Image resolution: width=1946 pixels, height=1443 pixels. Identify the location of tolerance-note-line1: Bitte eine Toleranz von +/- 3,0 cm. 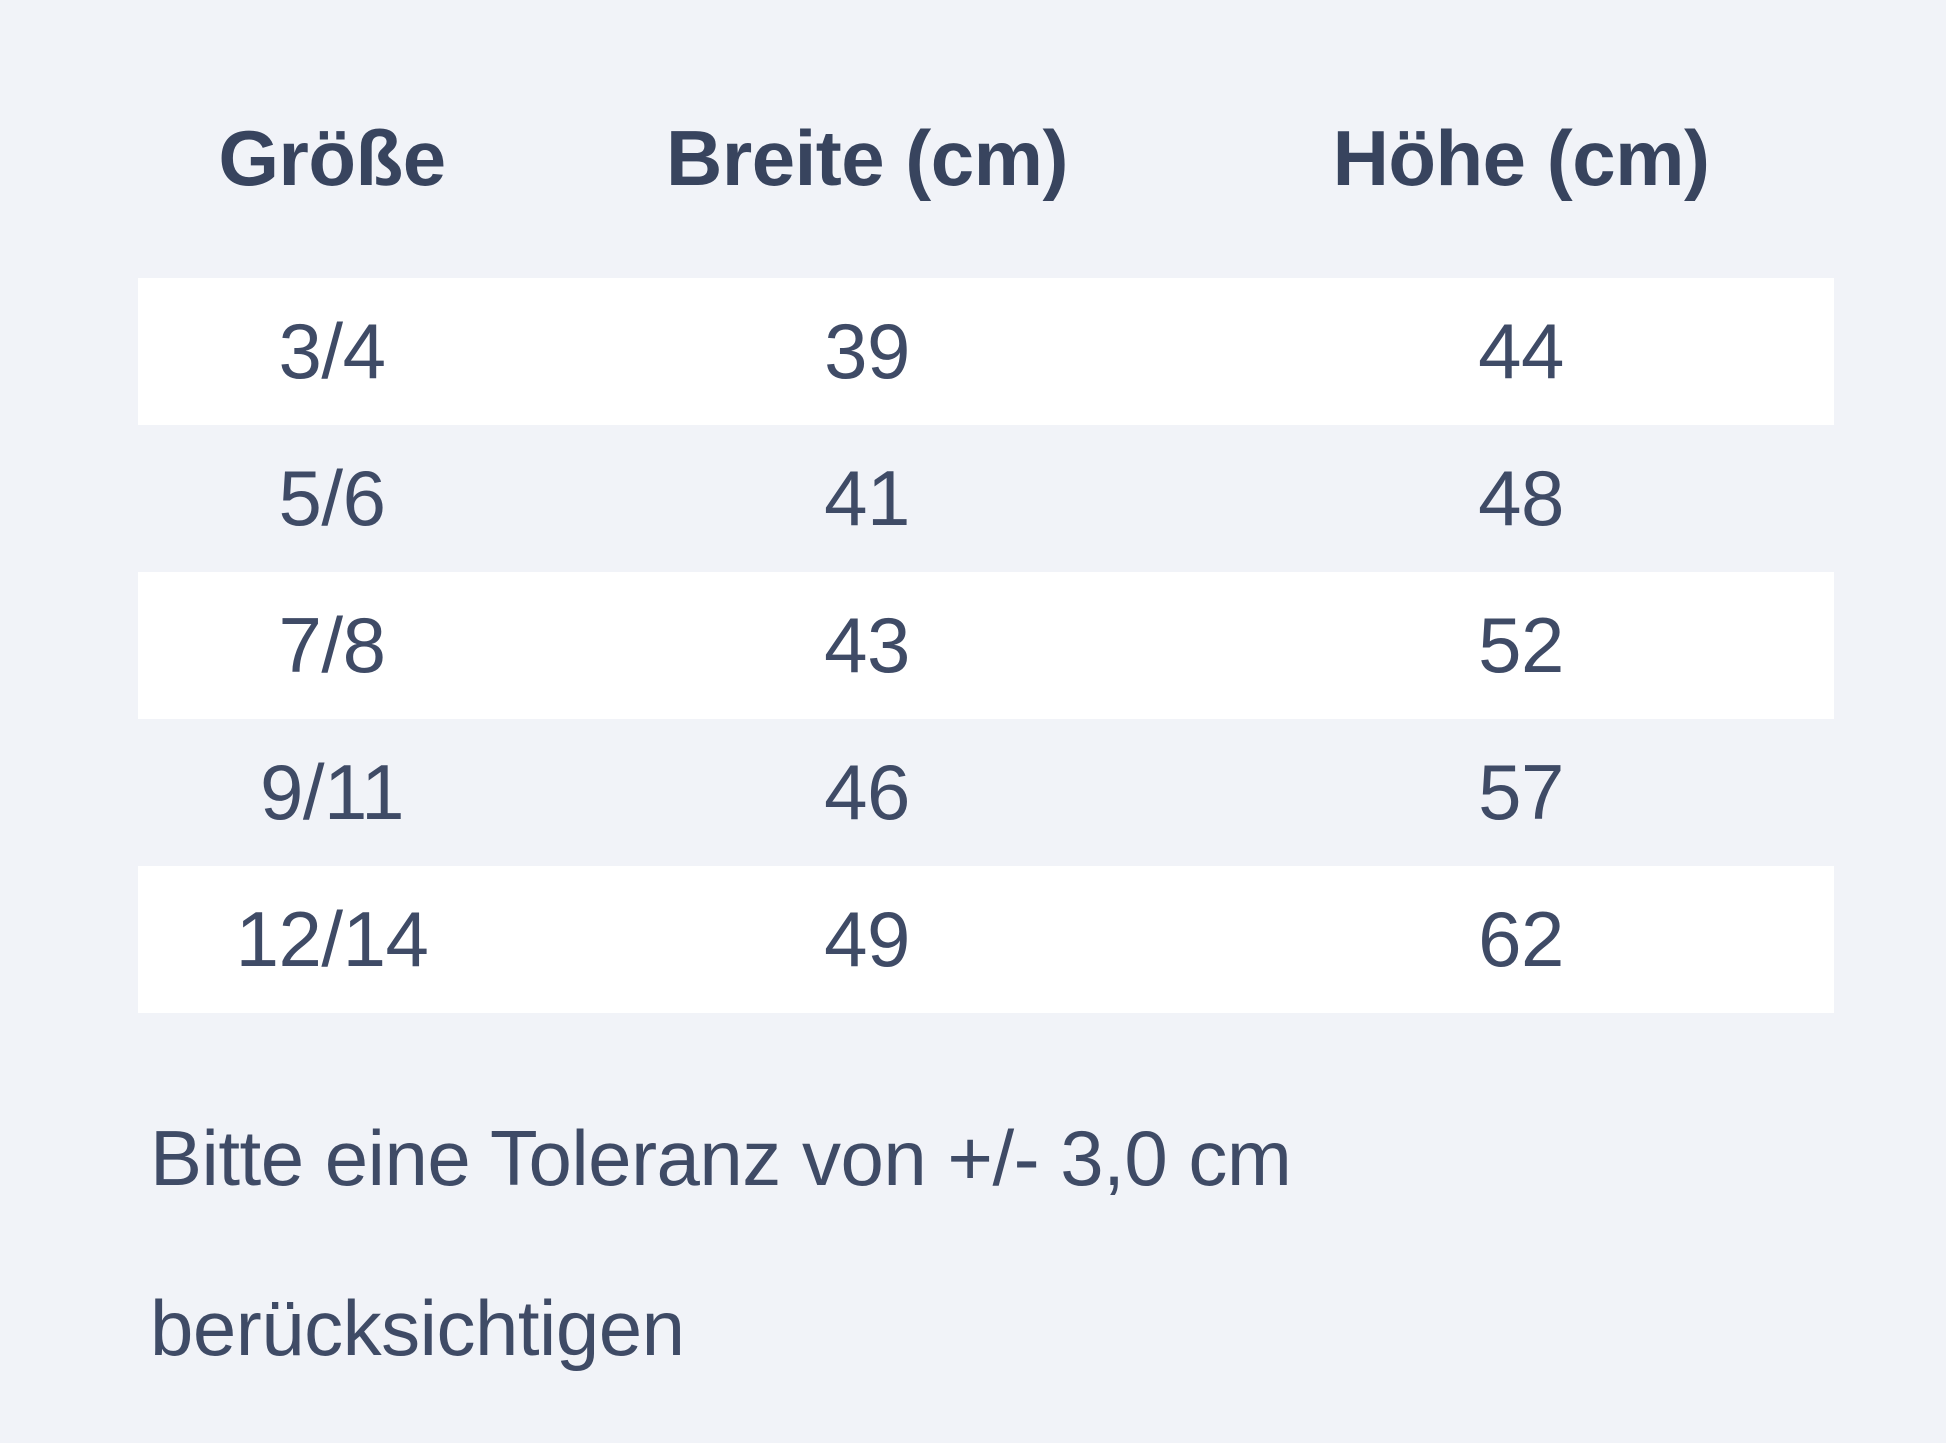
(721, 1158).